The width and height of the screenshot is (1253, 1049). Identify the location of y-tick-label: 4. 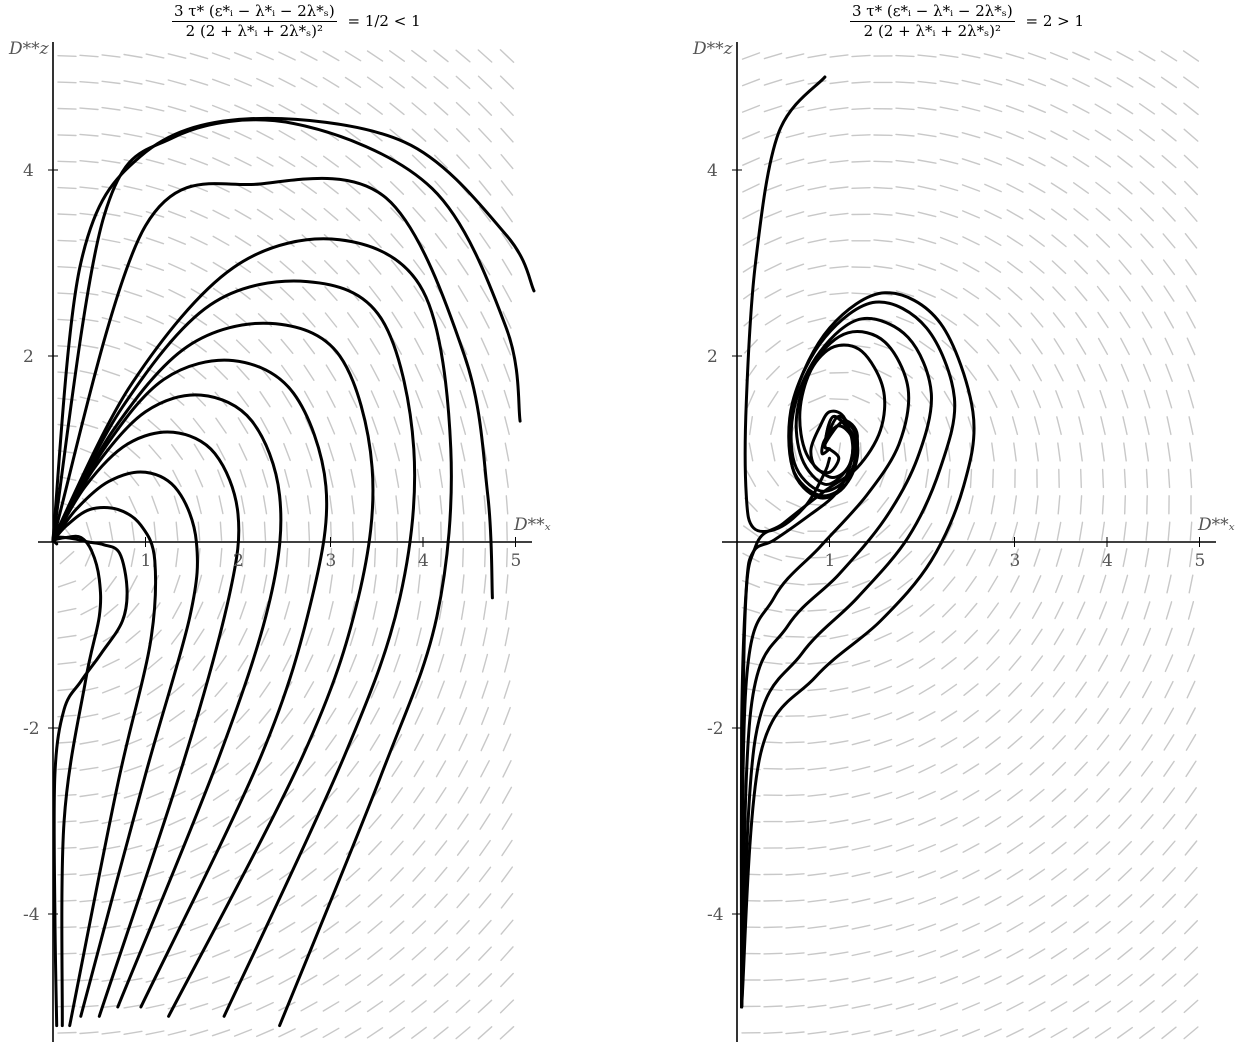
(28, 171).